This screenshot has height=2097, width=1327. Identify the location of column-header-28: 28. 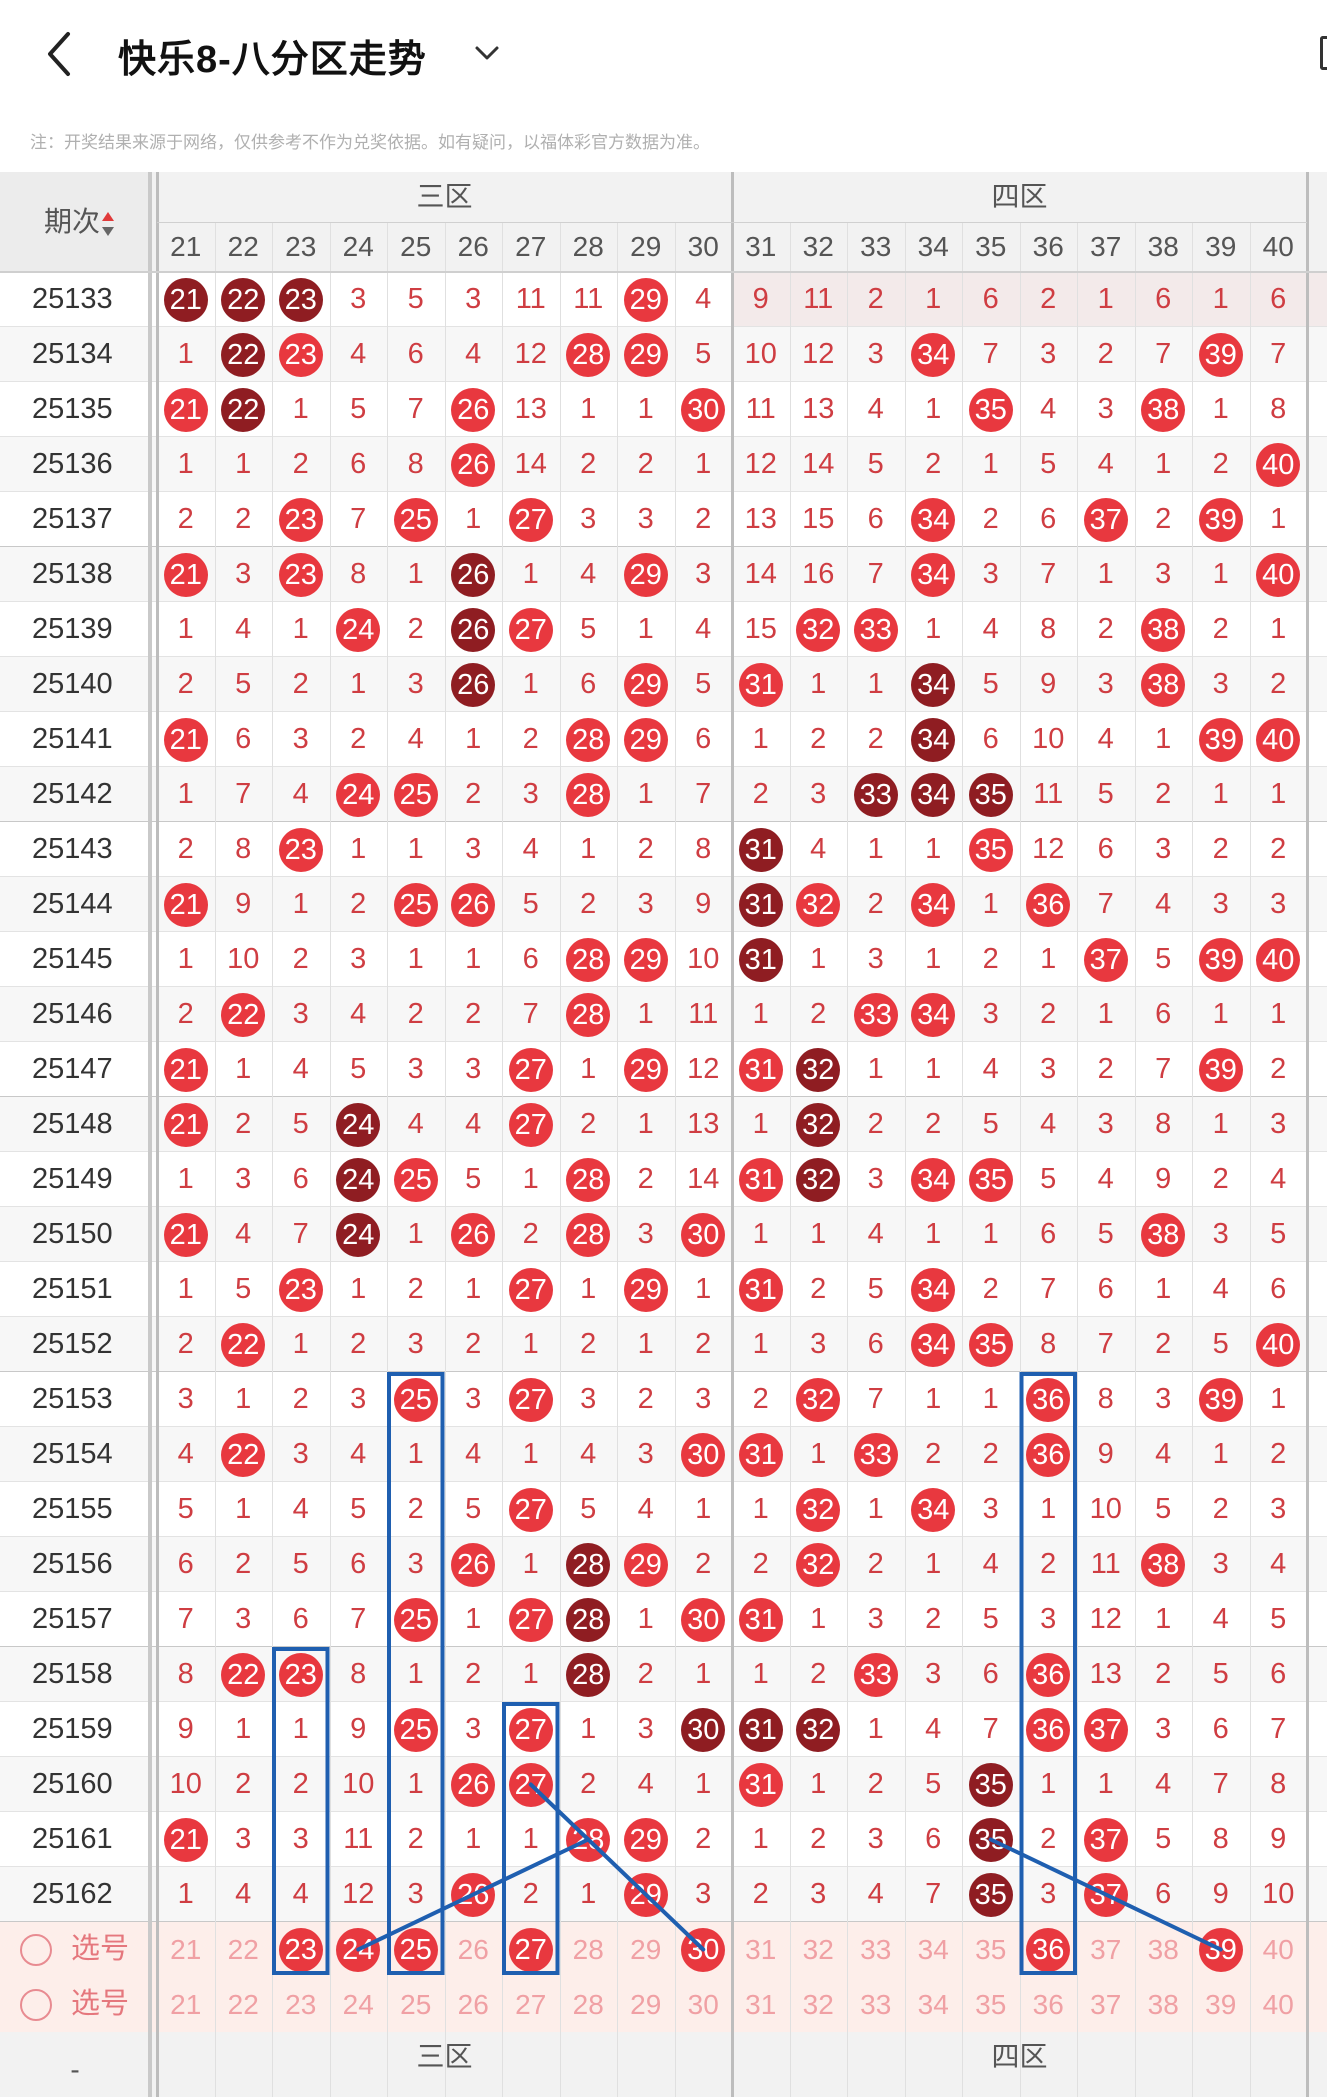
(588, 246).